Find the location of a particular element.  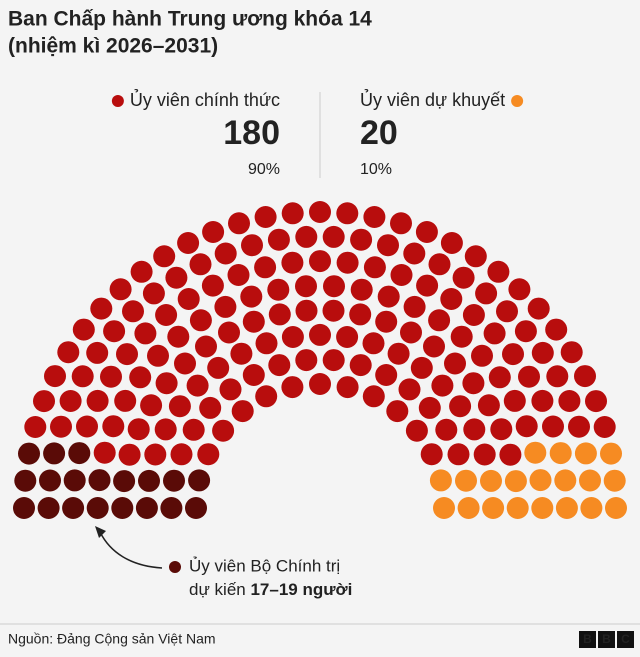

annotation-text-bold: 17–19 người is located at coordinates (301, 589).